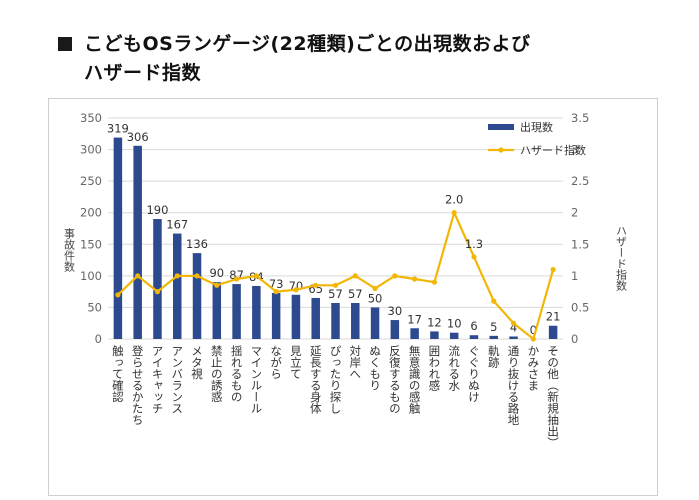 The height and width of the screenshot is (500, 699). Describe the element at coordinates (553, 150) in the screenshot. I see `legend-label-line: ハザード指数` at that location.